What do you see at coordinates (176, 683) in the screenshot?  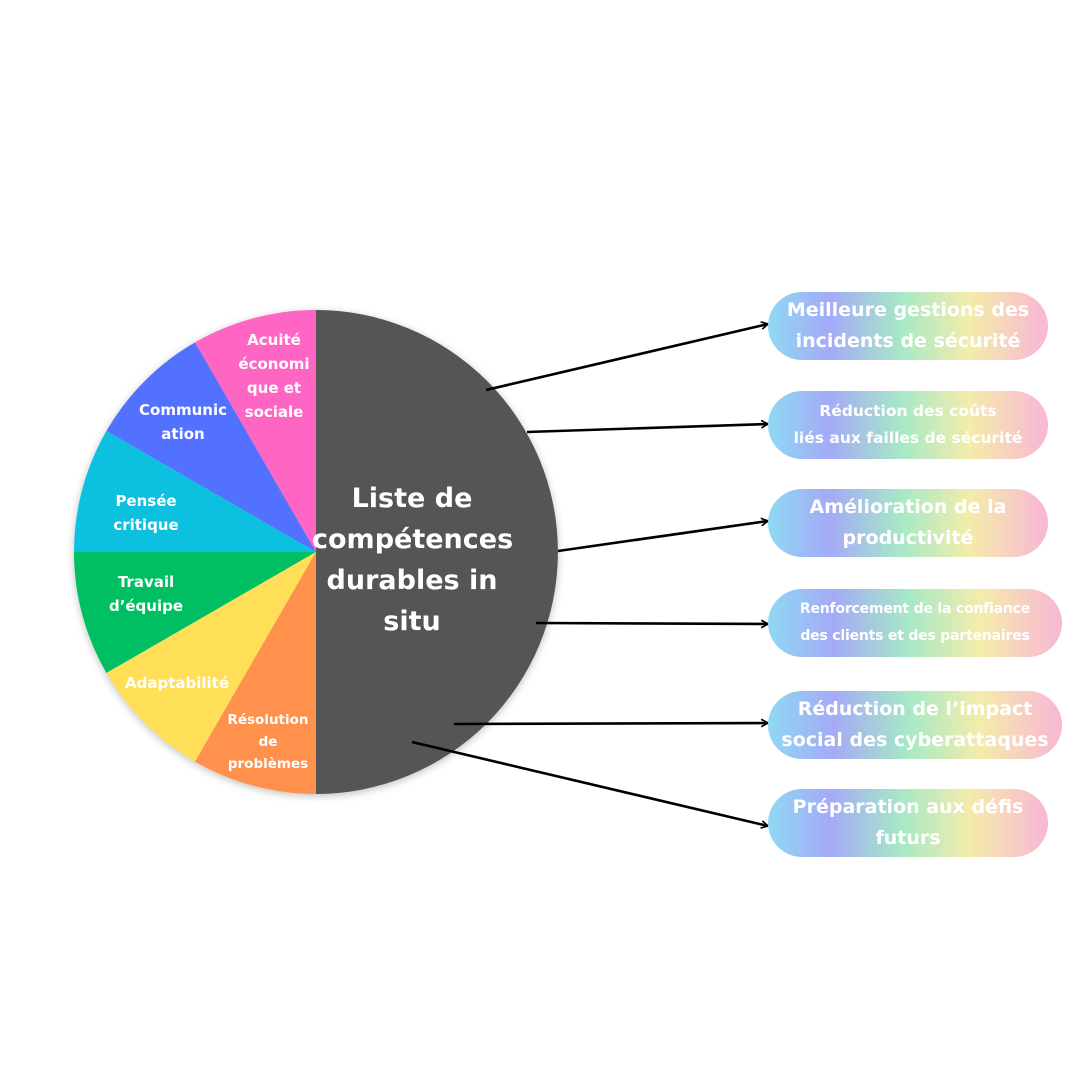 I see `segment-label-adaptabilite: Adaptabilité` at bounding box center [176, 683].